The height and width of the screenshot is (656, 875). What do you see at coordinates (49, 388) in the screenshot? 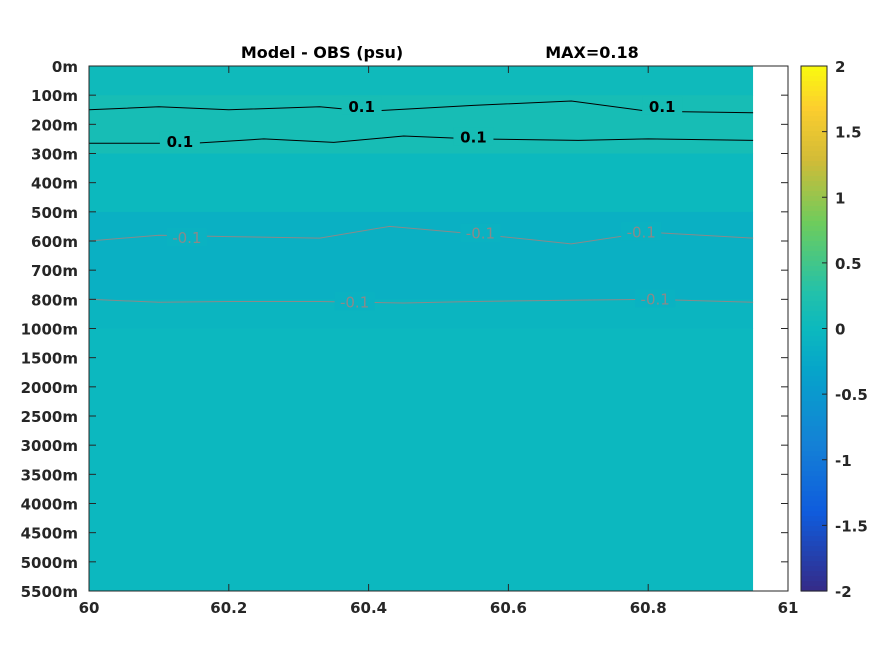
I see `y-tick-label: 2000m` at bounding box center [49, 388].